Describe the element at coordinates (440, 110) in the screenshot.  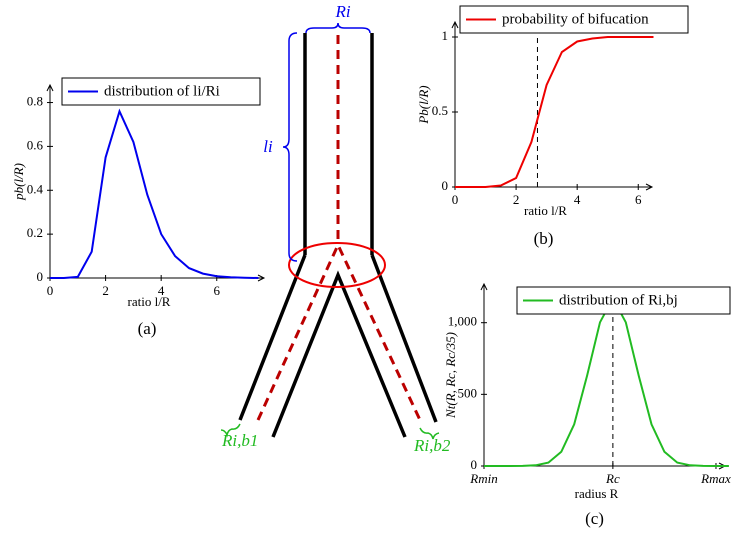
I see `y-tick-label: 0.5` at that location.